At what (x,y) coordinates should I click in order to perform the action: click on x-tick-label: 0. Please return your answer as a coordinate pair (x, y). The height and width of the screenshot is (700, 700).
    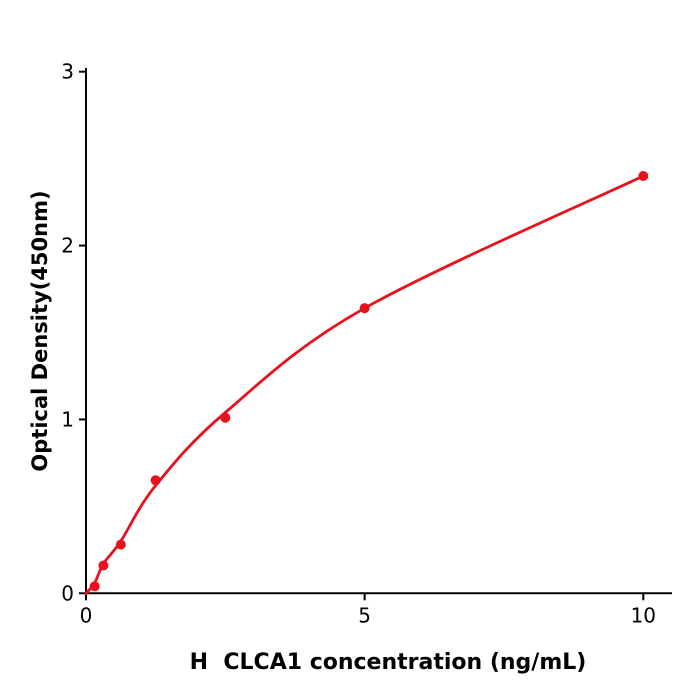
    Looking at the image, I should click on (86, 615).